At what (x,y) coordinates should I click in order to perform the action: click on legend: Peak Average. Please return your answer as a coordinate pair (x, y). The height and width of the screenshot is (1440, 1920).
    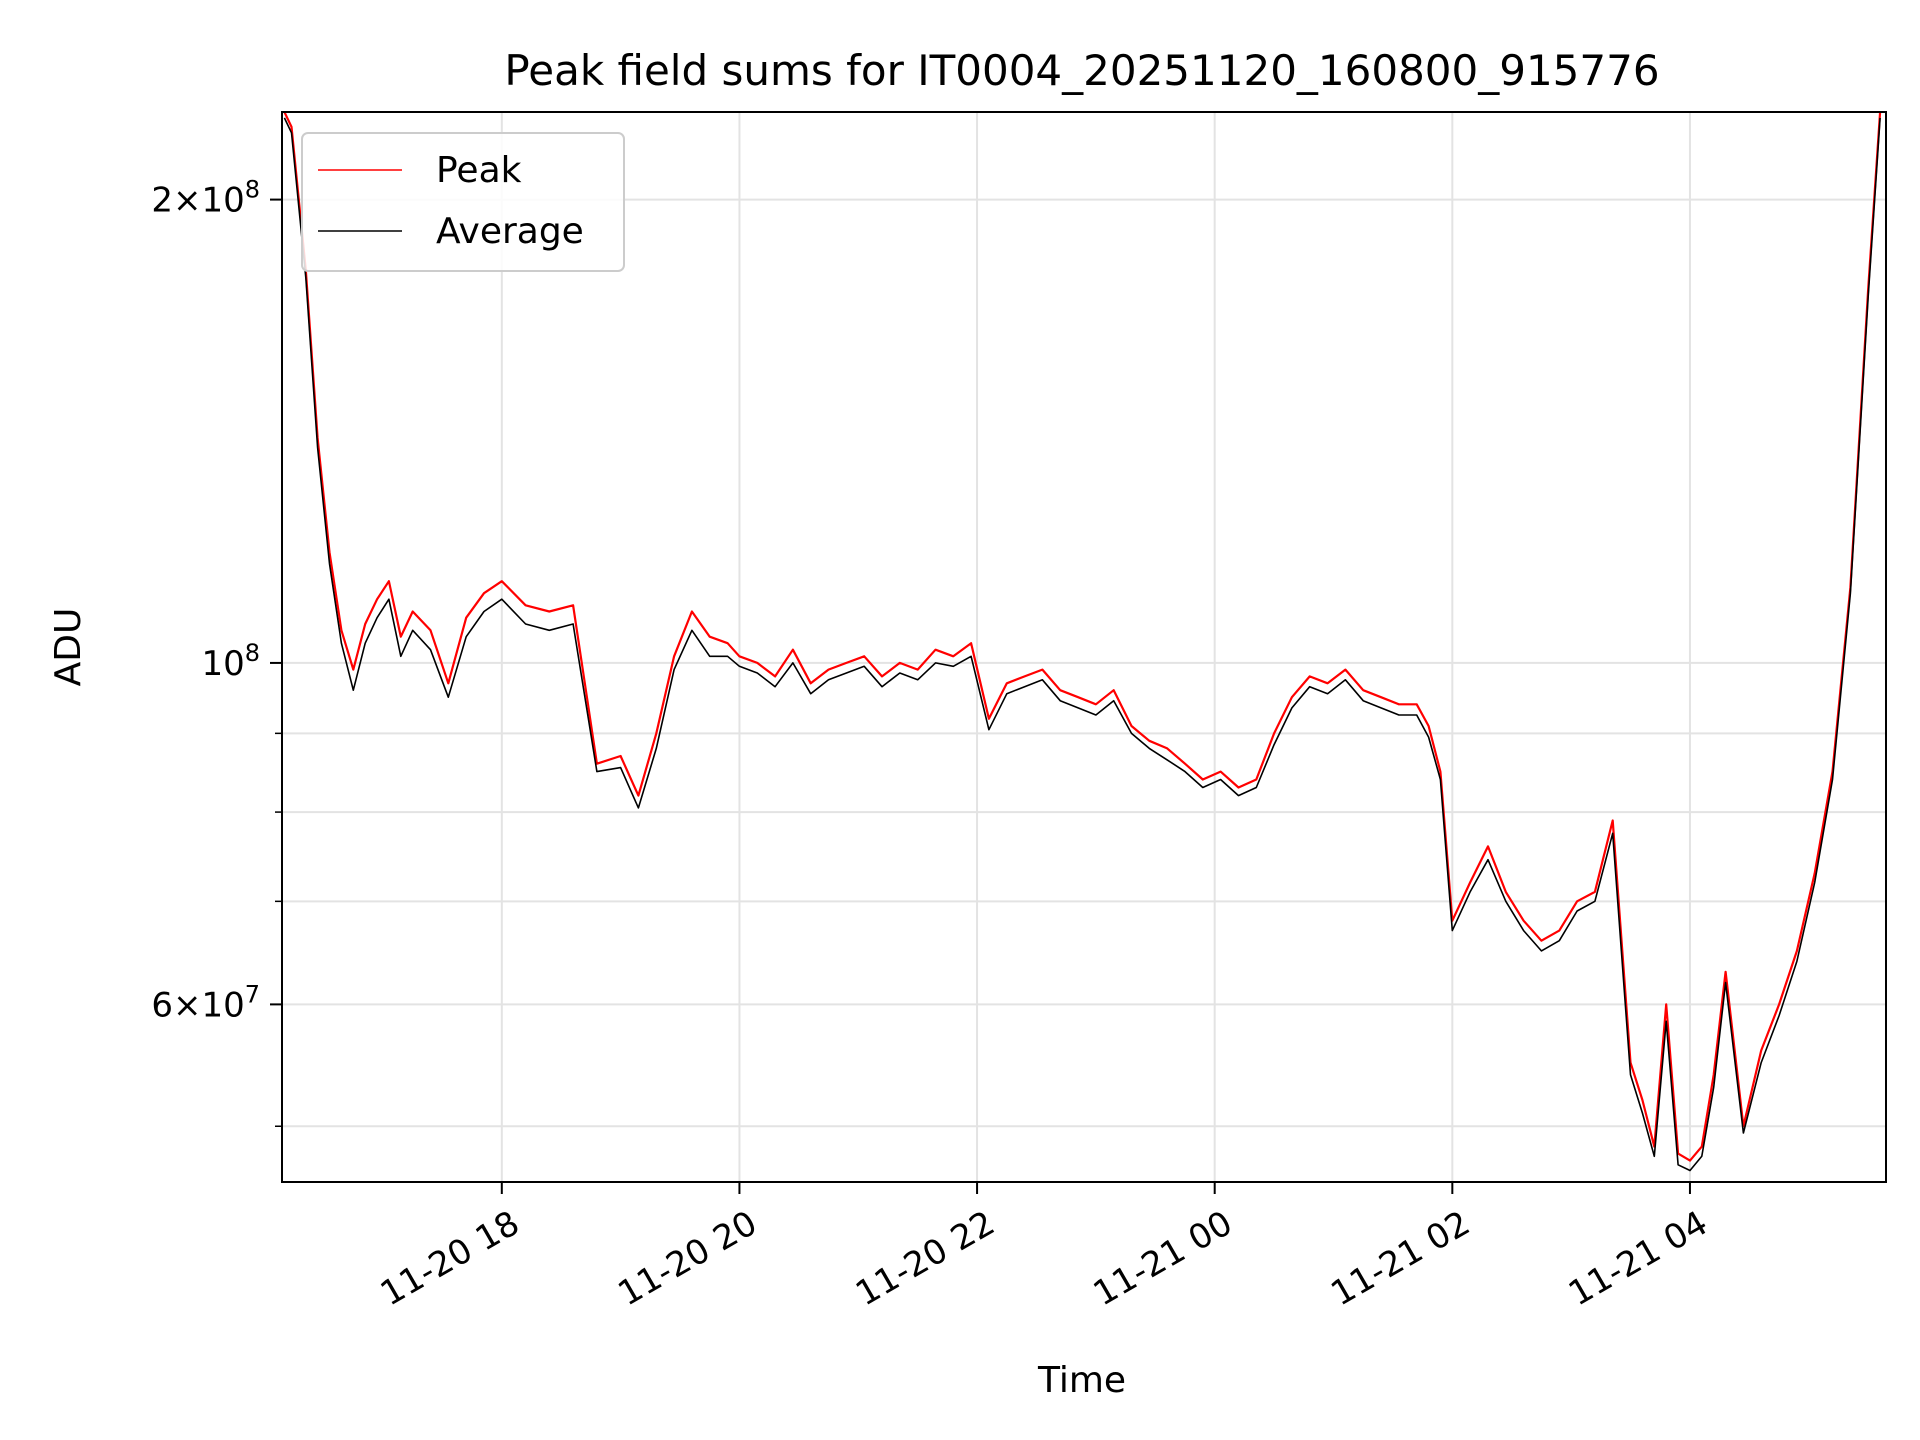
    Looking at the image, I should click on (463, 202).